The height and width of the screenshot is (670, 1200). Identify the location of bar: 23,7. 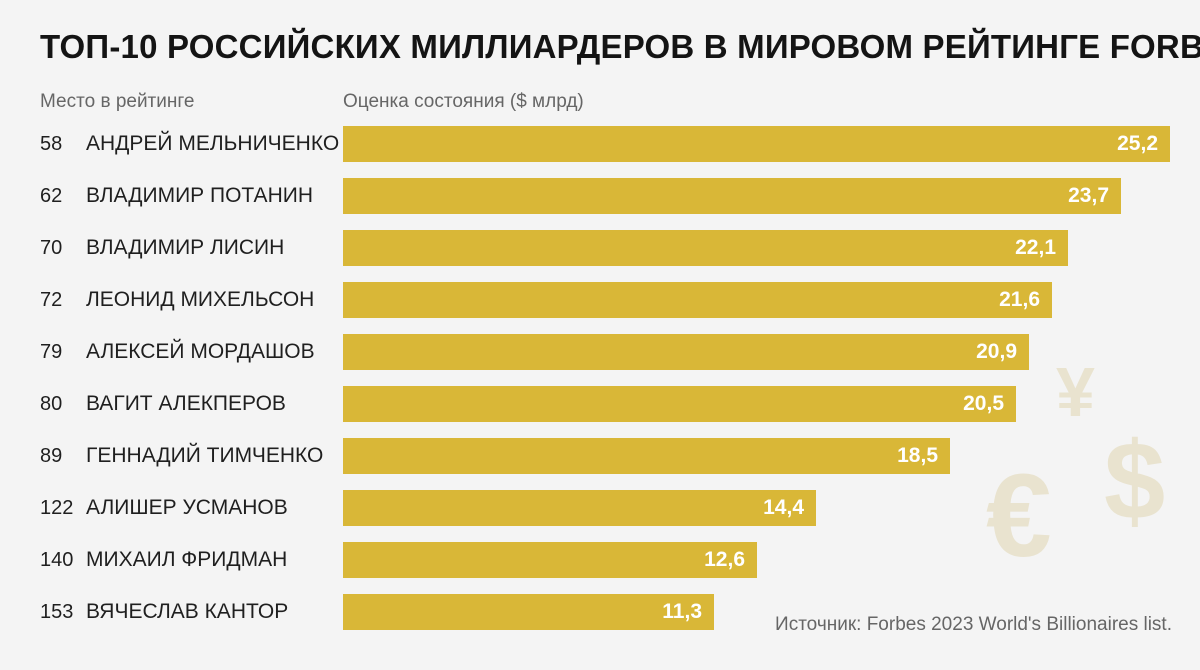
(732, 196).